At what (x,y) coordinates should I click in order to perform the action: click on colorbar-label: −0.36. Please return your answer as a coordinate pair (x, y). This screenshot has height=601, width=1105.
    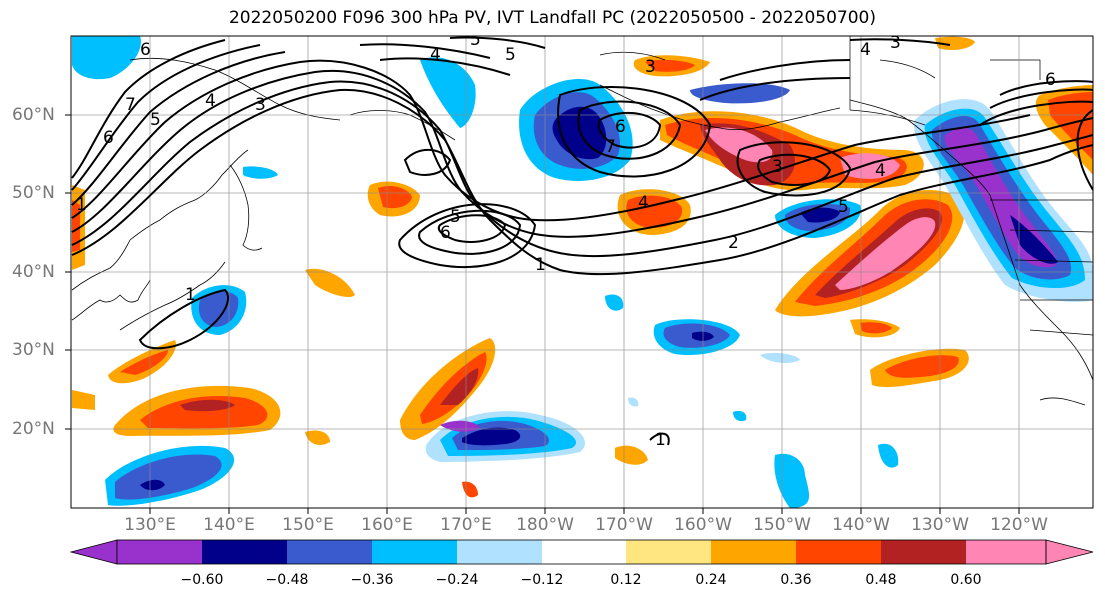
    Looking at the image, I should click on (372, 580).